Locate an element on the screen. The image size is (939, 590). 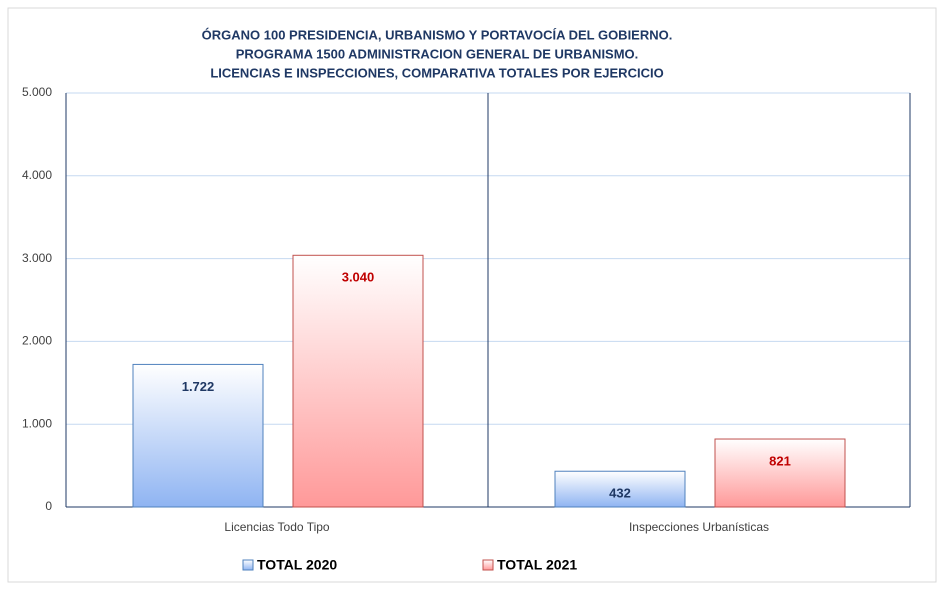
legend-label: TOTAL 2021 is located at coordinates (537, 565).